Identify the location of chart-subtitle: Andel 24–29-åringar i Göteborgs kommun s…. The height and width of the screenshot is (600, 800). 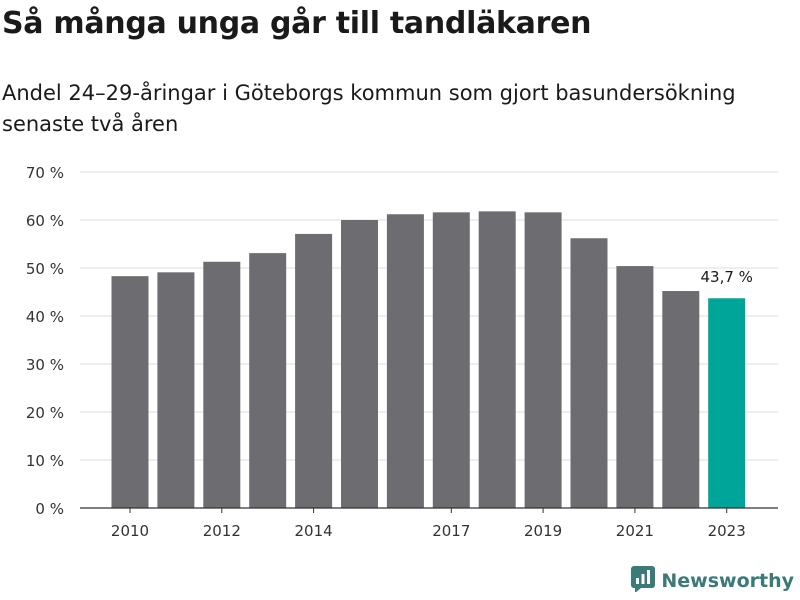
(369, 108).